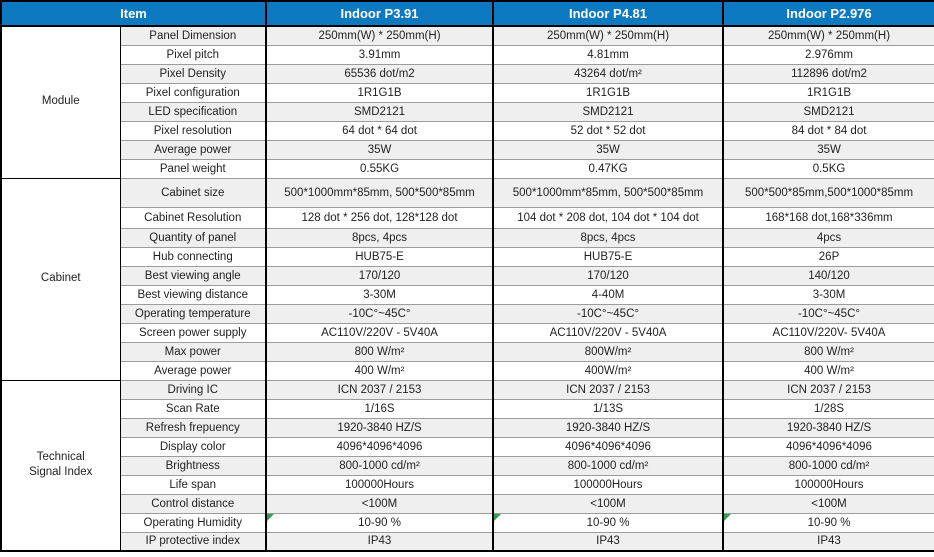 The width and height of the screenshot is (934, 557). I want to click on spec-value: 52 dot * 52 dot, so click(608, 130).